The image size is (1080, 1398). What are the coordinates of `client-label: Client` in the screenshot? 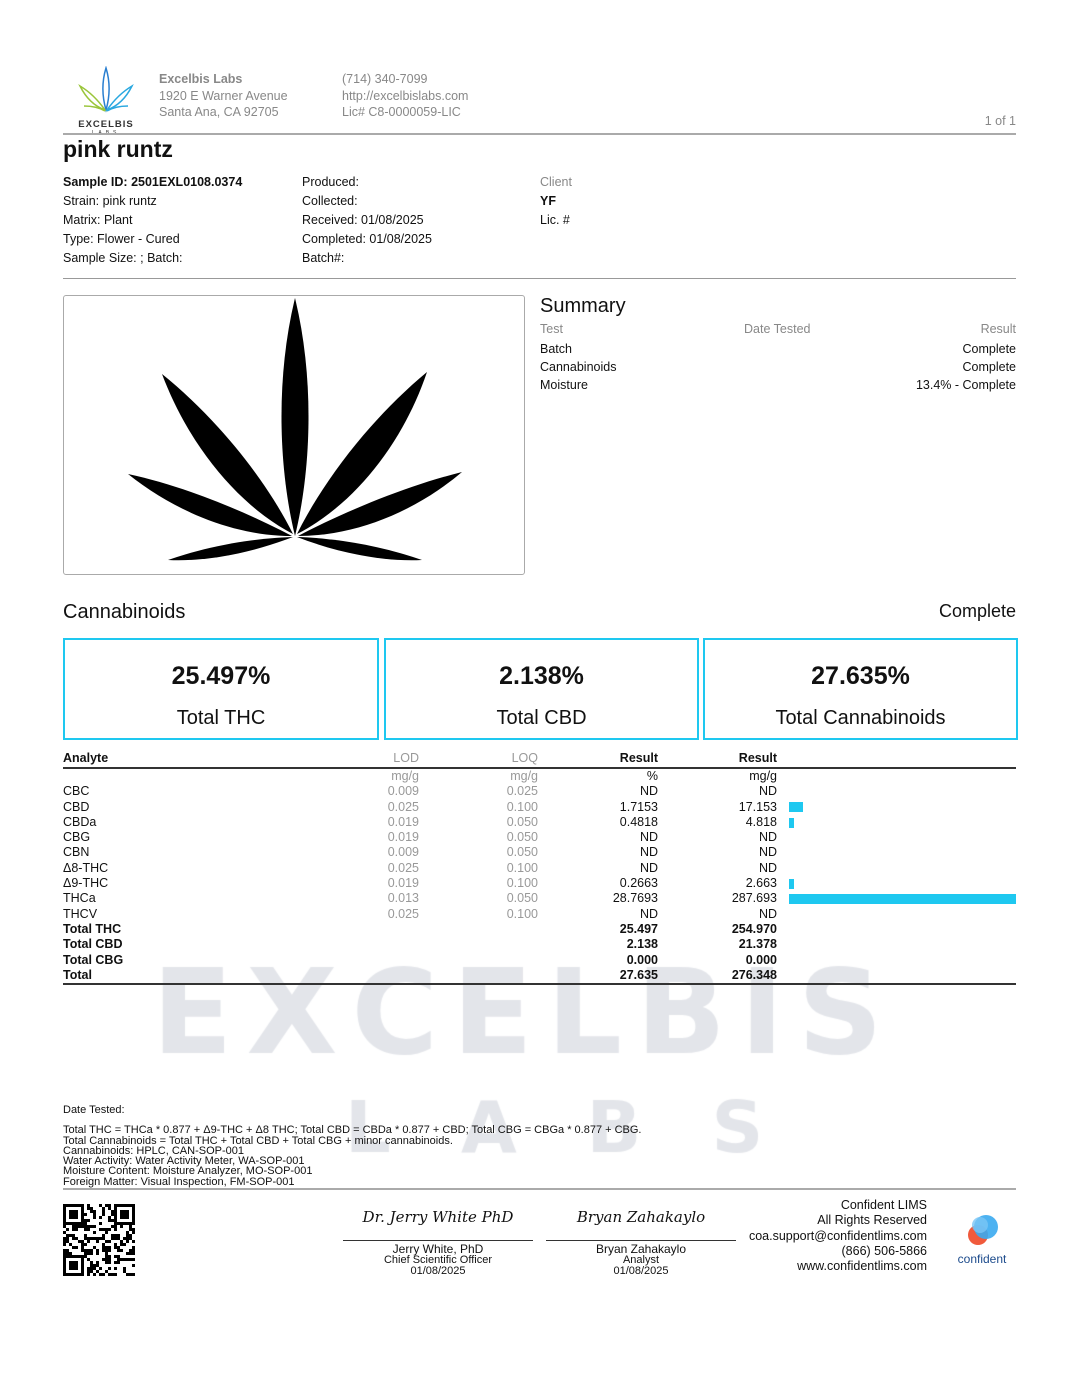 It's located at (556, 182).